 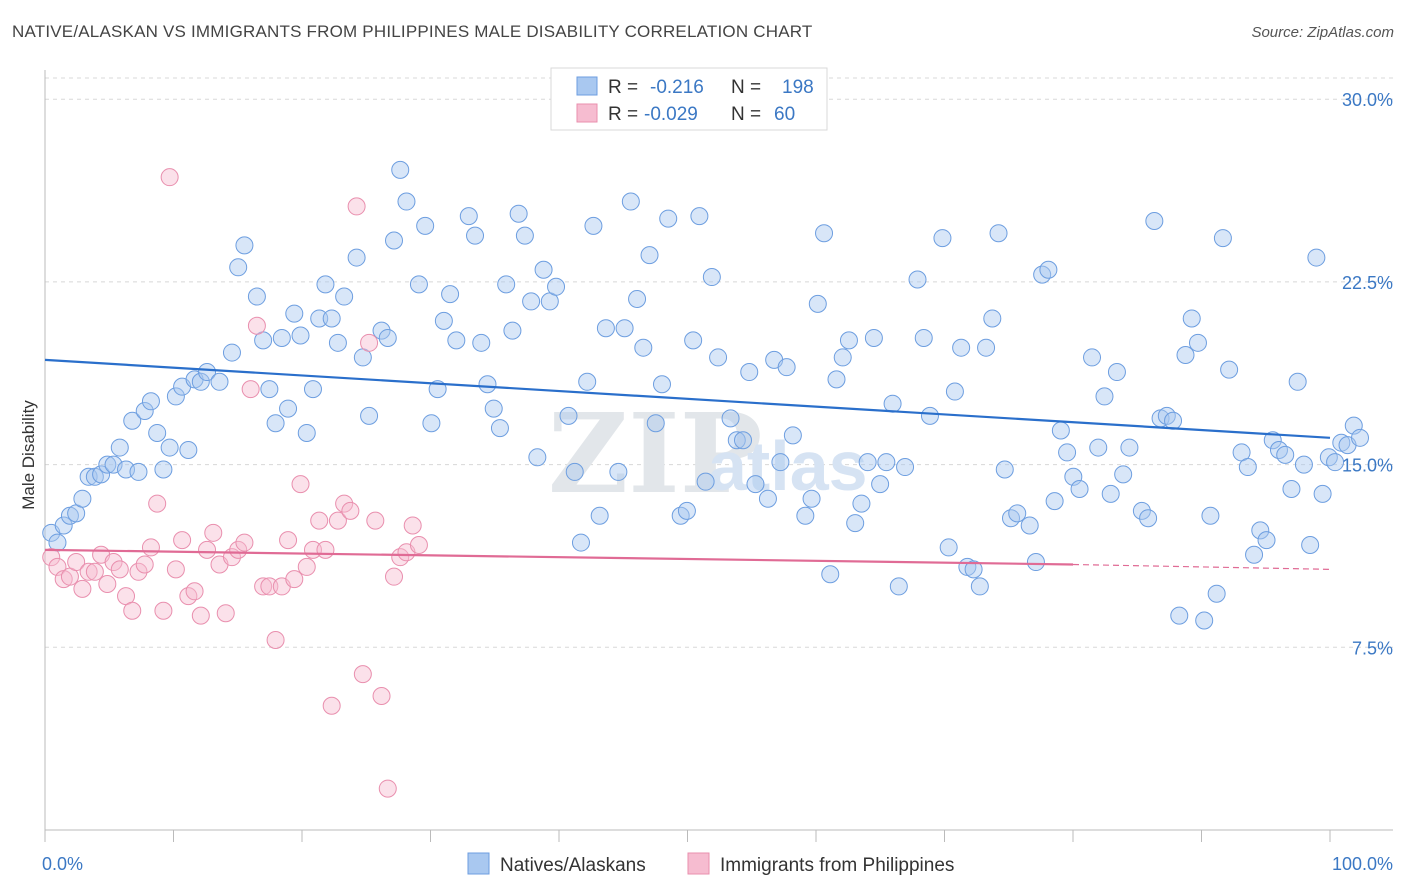 What do you see at coordinates (746, 87) in the screenshot?
I see `stats-n-label-1: N =` at bounding box center [746, 87].